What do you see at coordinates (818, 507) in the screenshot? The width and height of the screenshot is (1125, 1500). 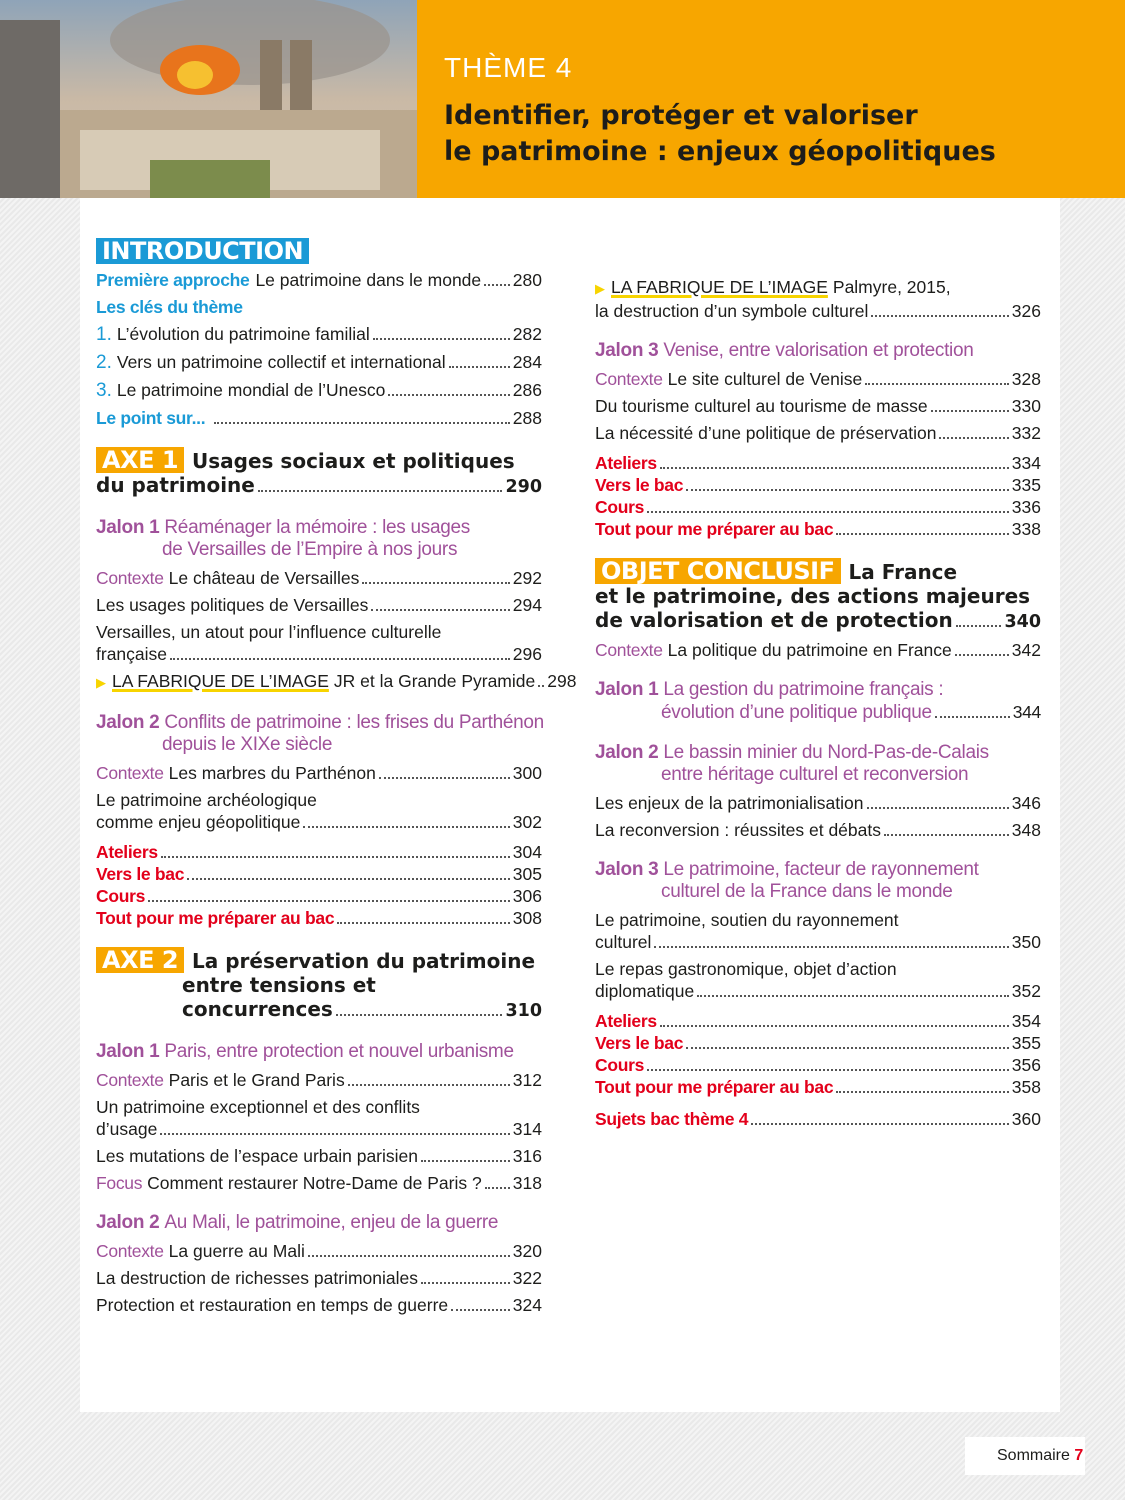 I see `toc-entry: Cours 336` at bounding box center [818, 507].